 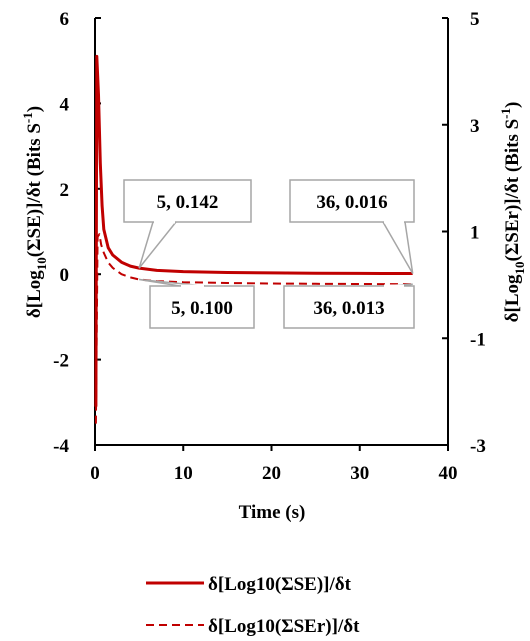 I want to click on x-tick-label: 0, so click(x=95, y=473).